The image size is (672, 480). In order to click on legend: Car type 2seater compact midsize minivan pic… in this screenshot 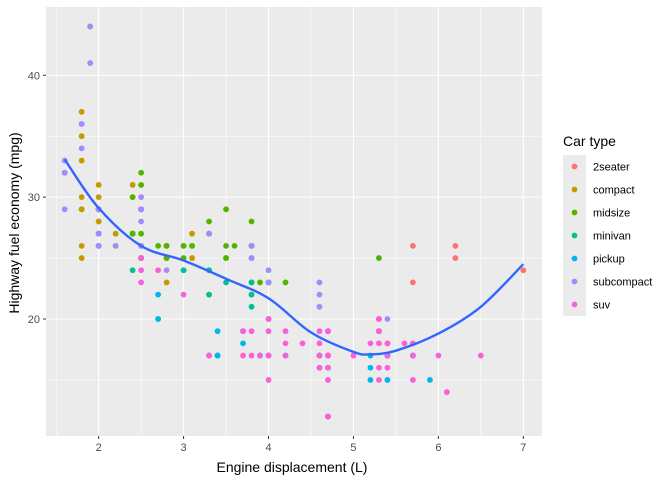, I will do `click(607, 224)`.